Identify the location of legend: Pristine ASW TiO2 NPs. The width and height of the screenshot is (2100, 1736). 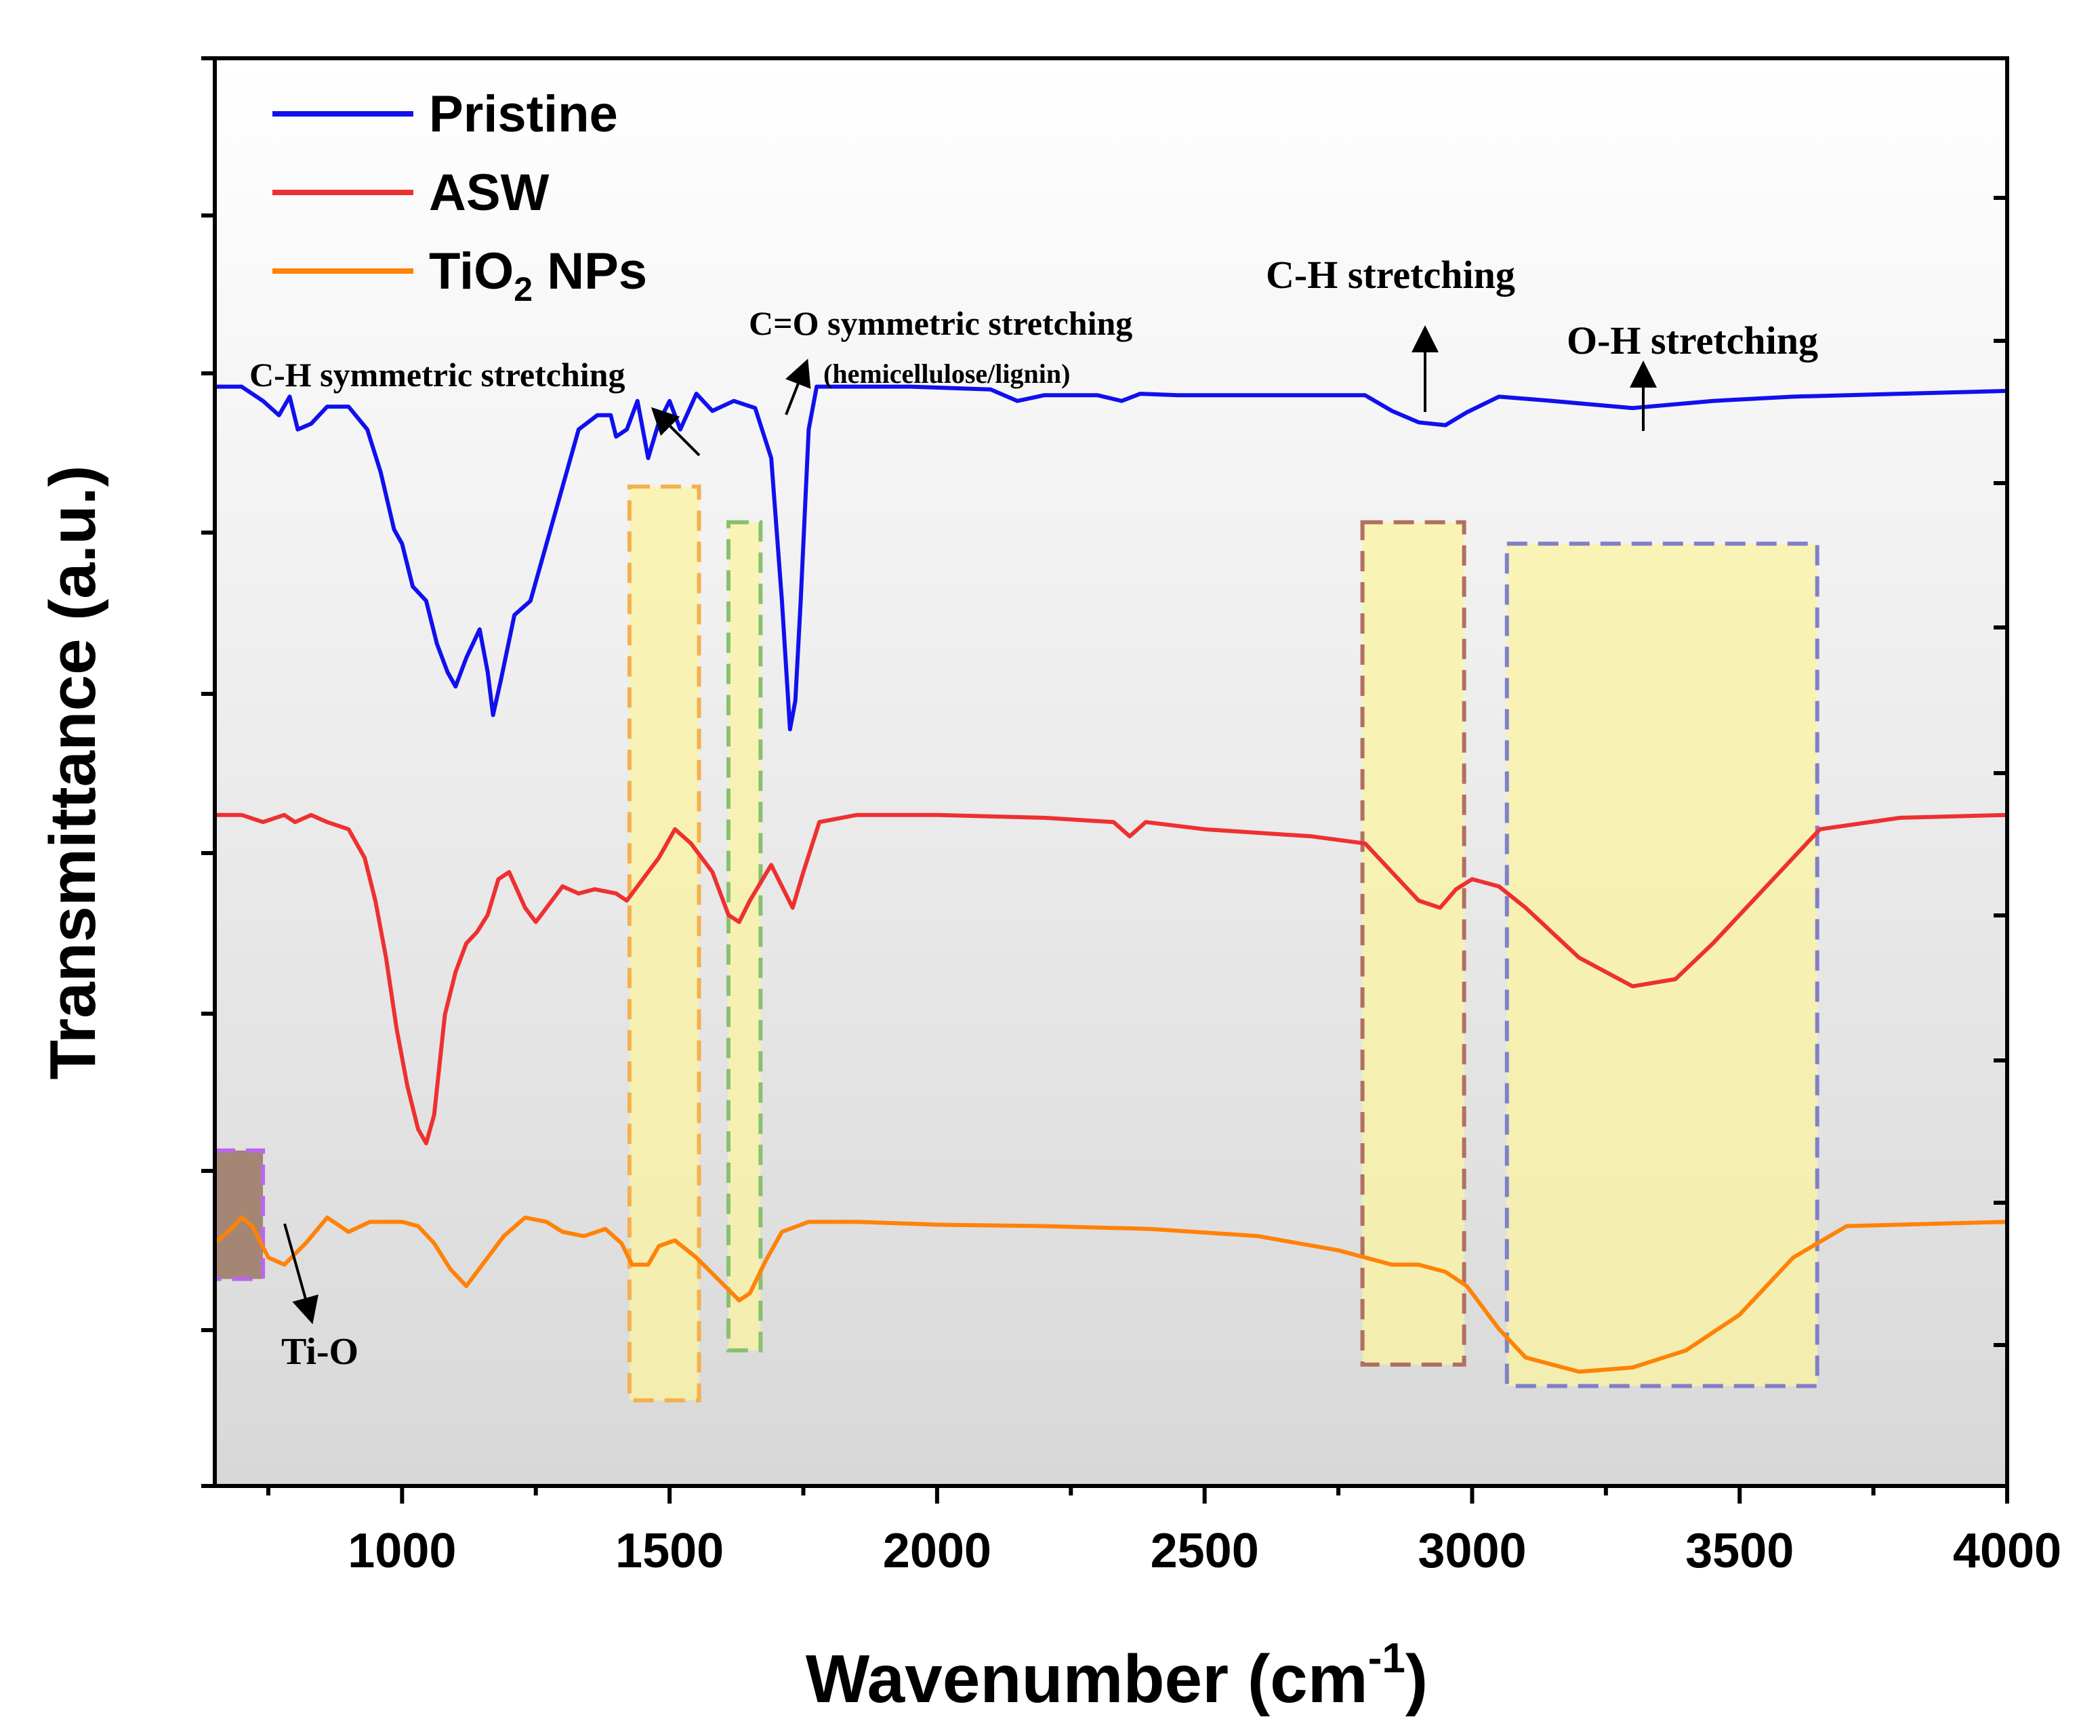
(459, 196).